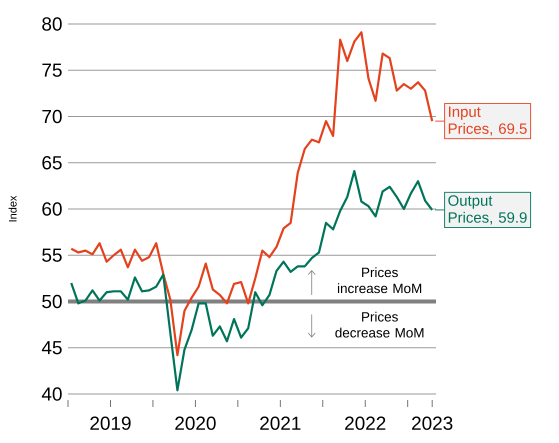 The height and width of the screenshot is (443, 559). I want to click on x-tick-label: 2022, so click(365, 423).